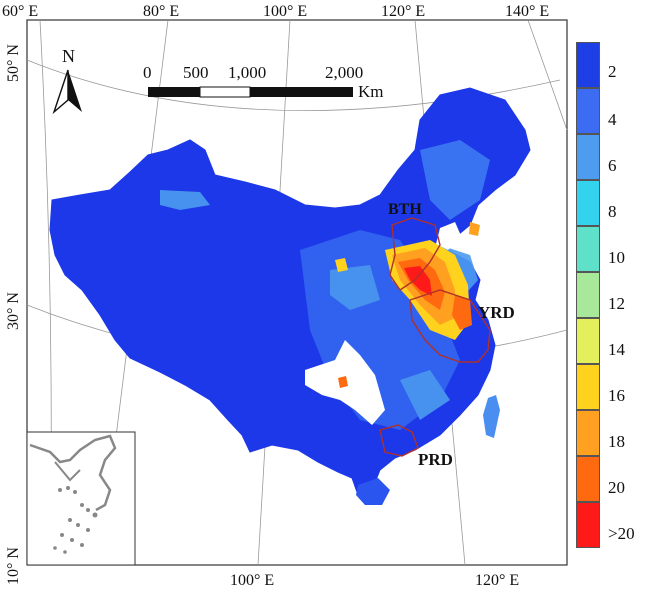  What do you see at coordinates (616, 441) in the screenshot?
I see `legend-label-18: 18` at bounding box center [616, 441].